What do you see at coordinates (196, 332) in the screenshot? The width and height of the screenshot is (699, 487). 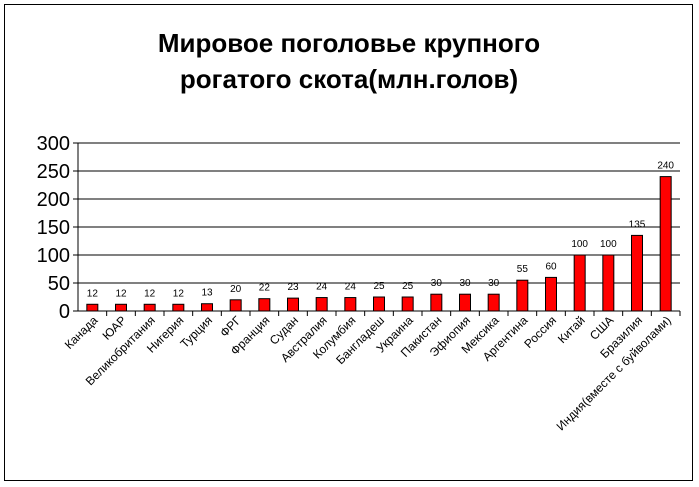 I see `x-tick-label: Турция` at bounding box center [196, 332].